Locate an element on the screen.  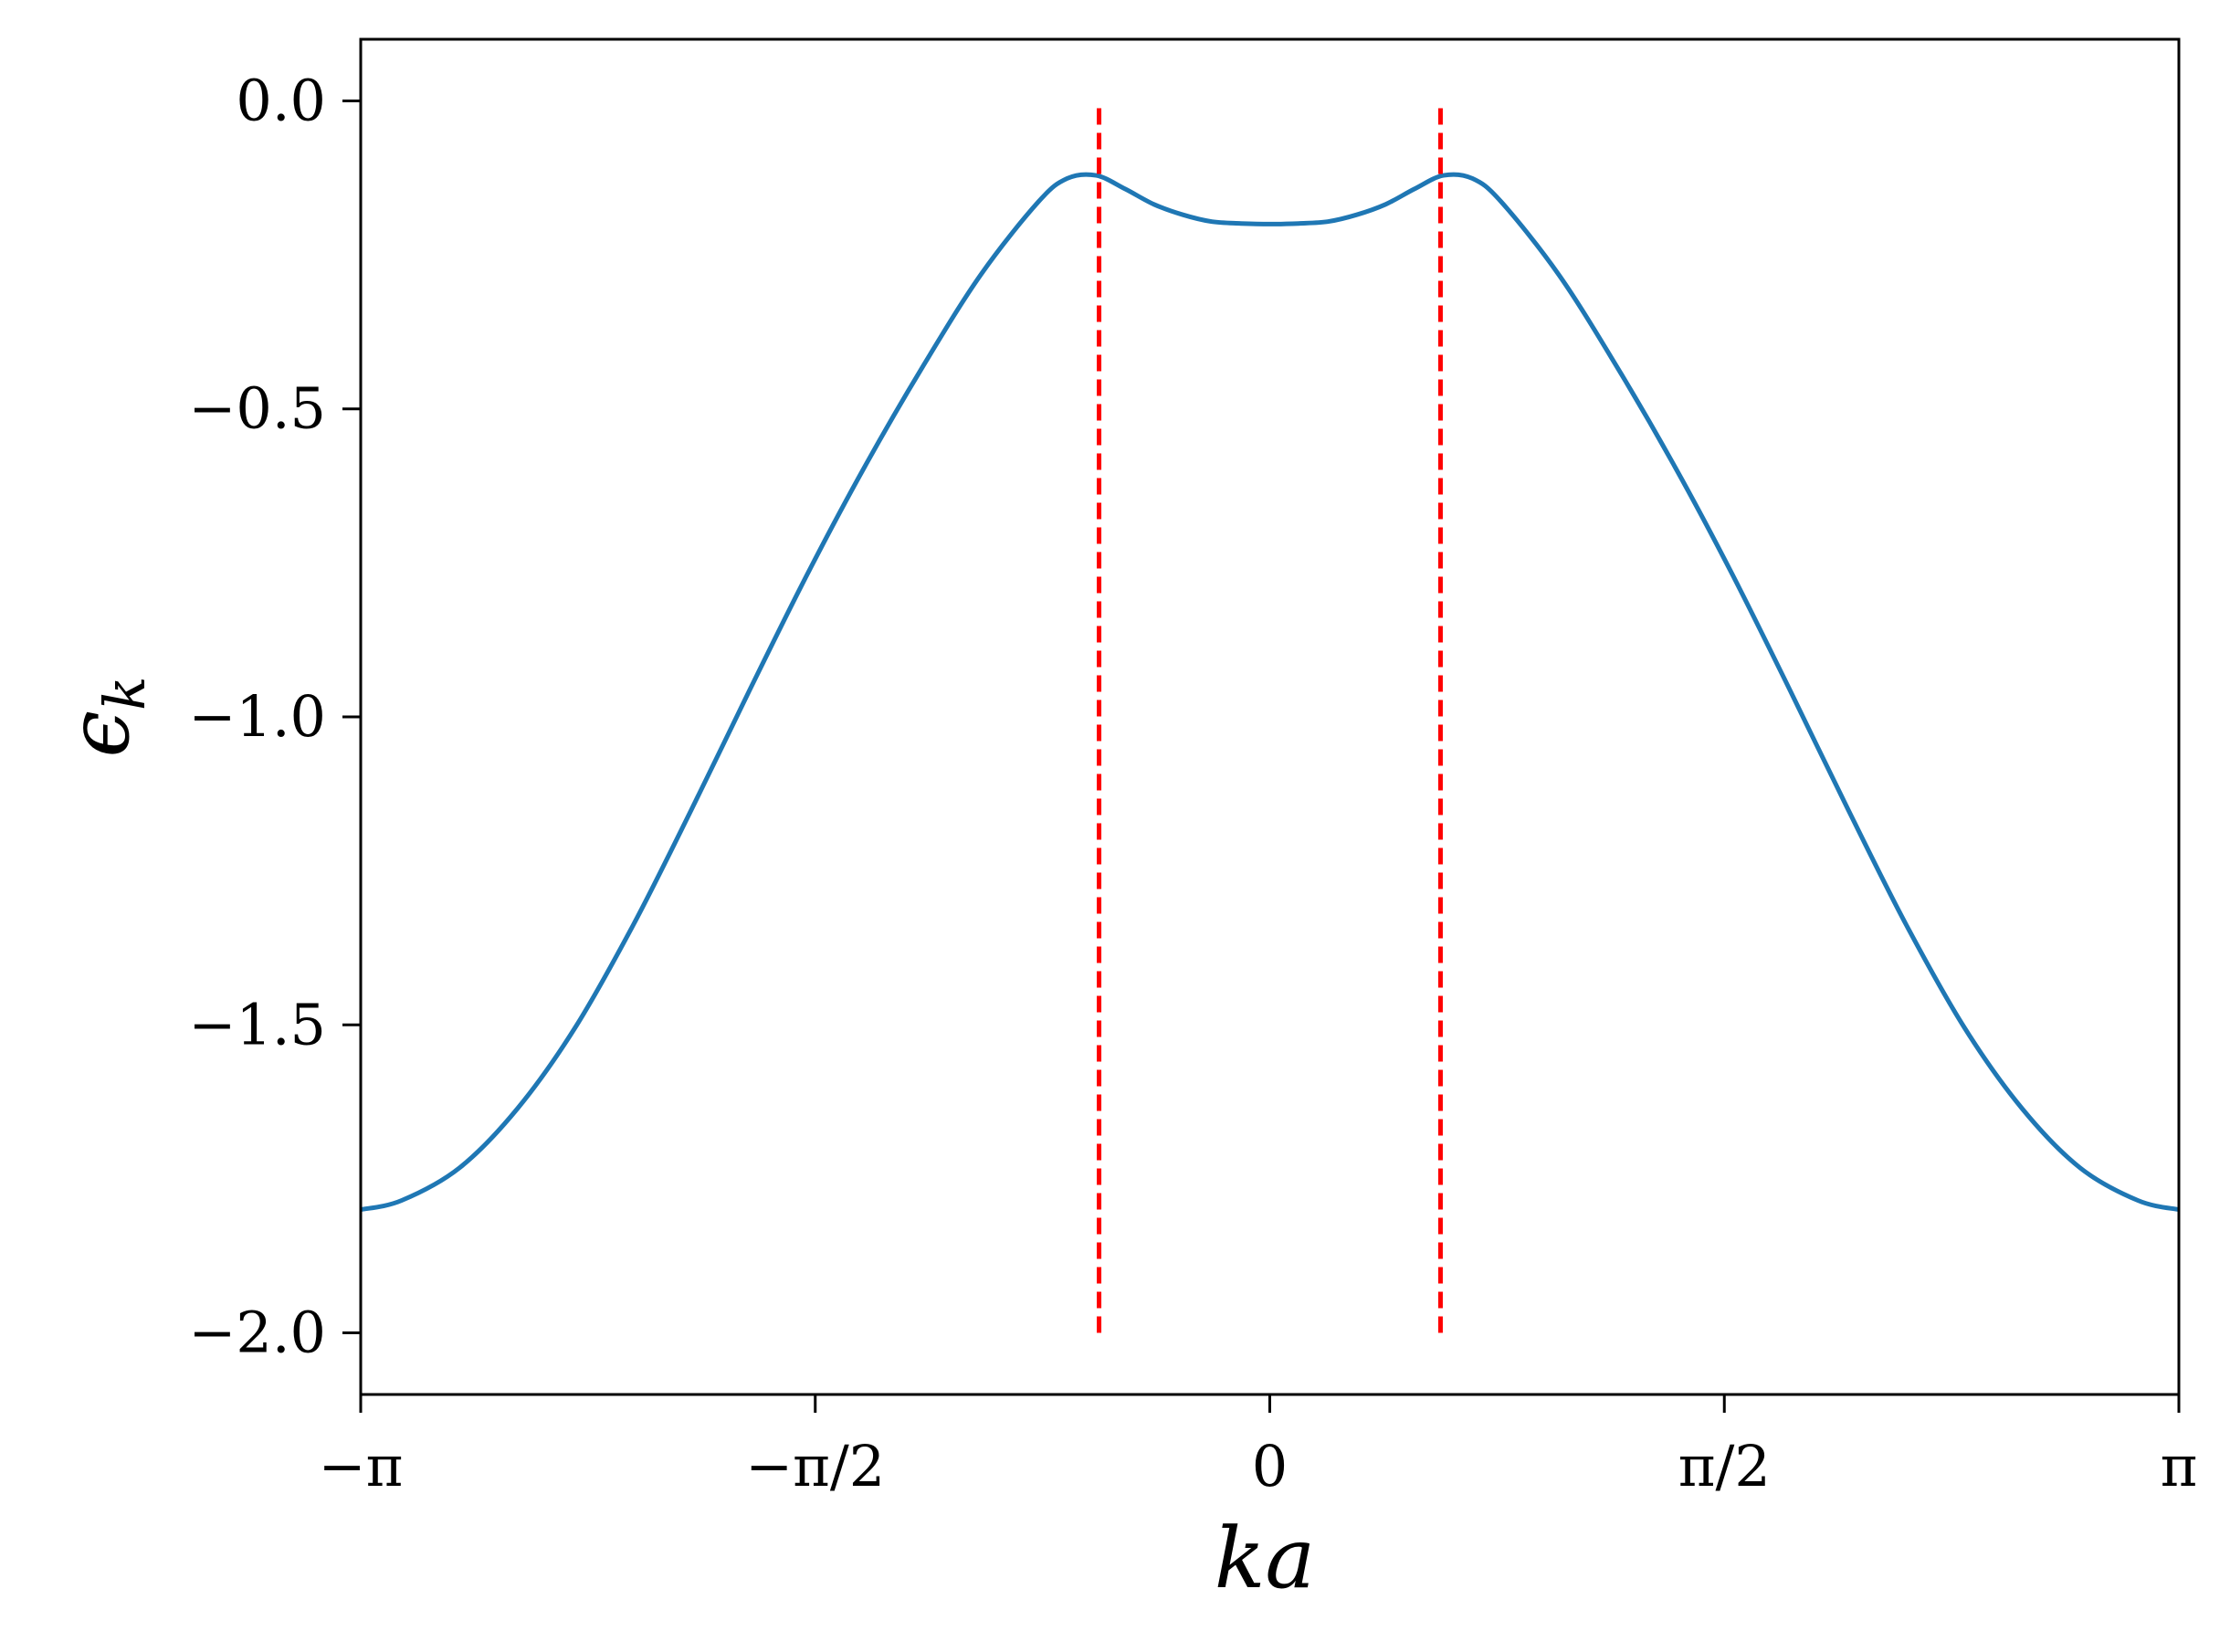
y-tick-label-4: −2.0 is located at coordinates (257, 1333).